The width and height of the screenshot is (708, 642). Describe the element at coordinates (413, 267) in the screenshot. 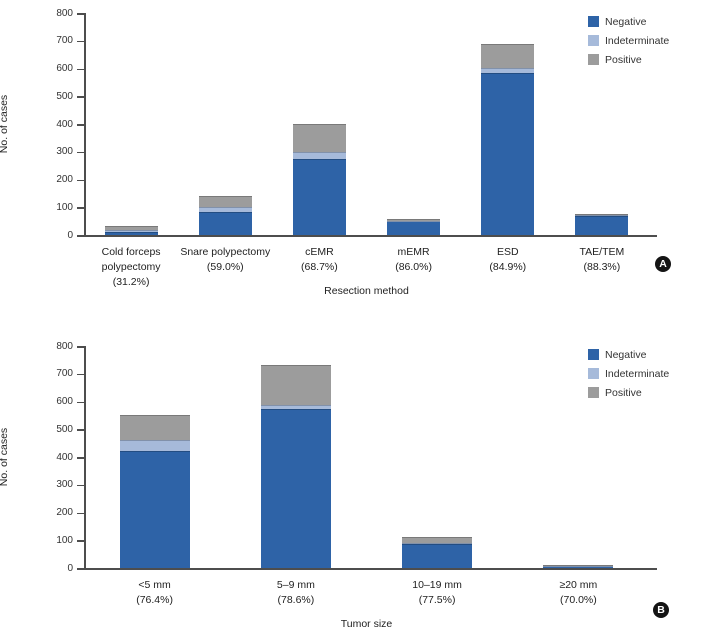

I see `category-percentage: (86.0%)` at that location.